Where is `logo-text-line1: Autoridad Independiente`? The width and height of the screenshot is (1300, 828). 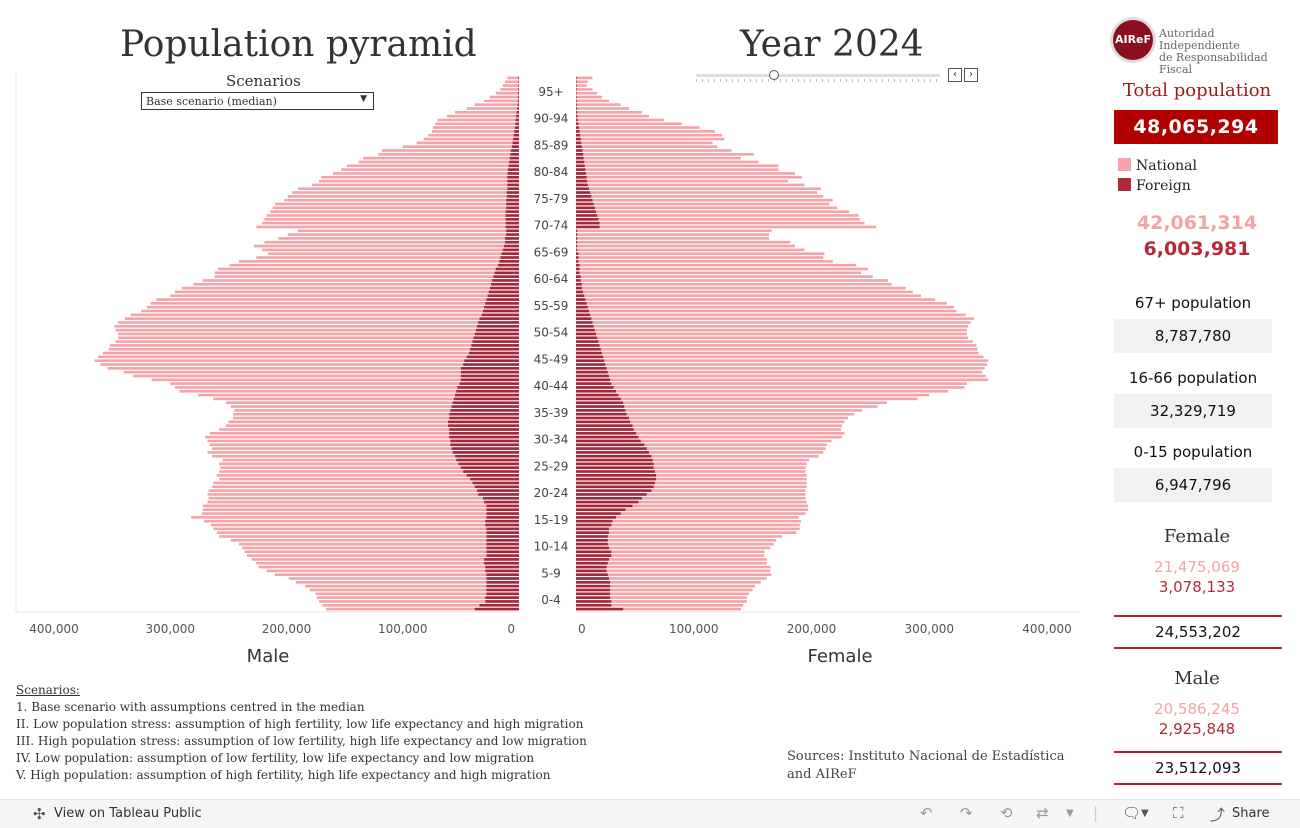
logo-text-line1: Autoridad Independiente is located at coordinates (1199, 39).